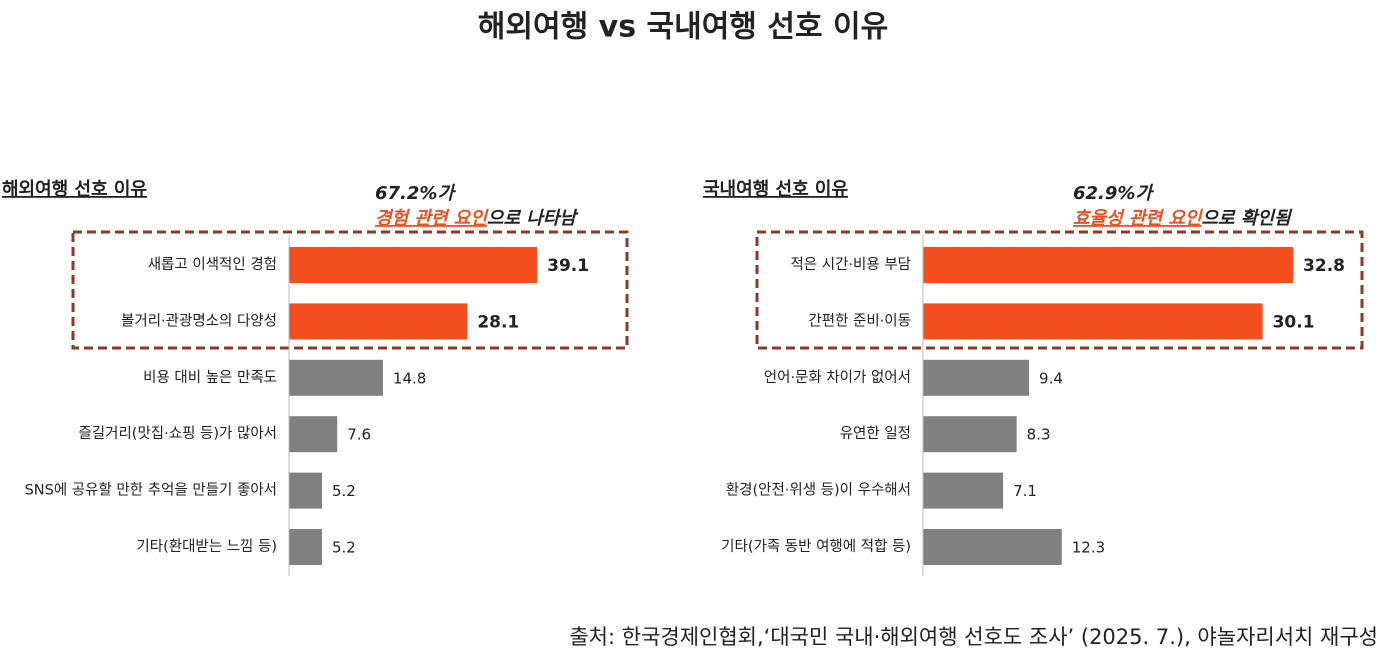 This screenshot has height=662, width=1400. What do you see at coordinates (1113, 193) in the screenshot?
I see `annotation: 62.9%가` at bounding box center [1113, 193].